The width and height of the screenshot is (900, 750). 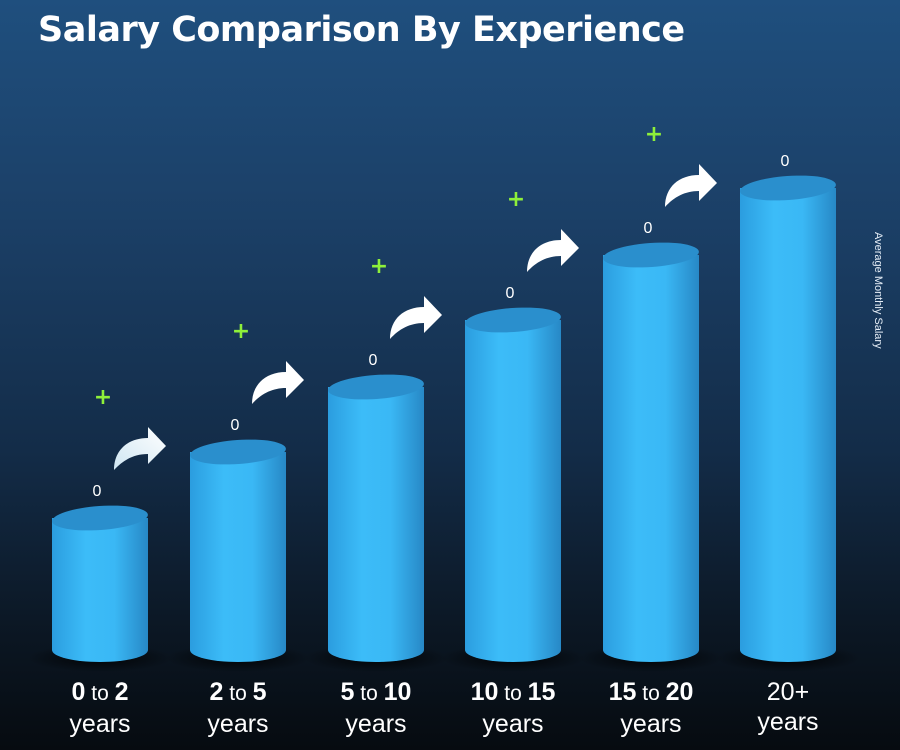 What do you see at coordinates (361, 30) in the screenshot?
I see `chart-title: Salary Comparison By Experience` at bounding box center [361, 30].